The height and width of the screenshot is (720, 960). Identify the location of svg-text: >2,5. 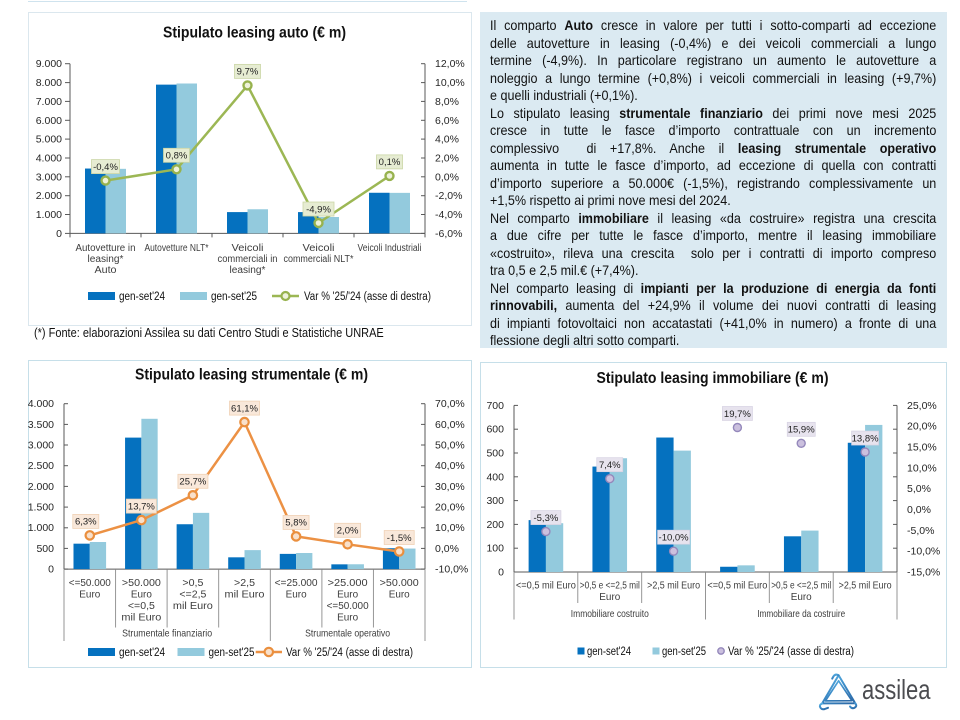
(244, 583).